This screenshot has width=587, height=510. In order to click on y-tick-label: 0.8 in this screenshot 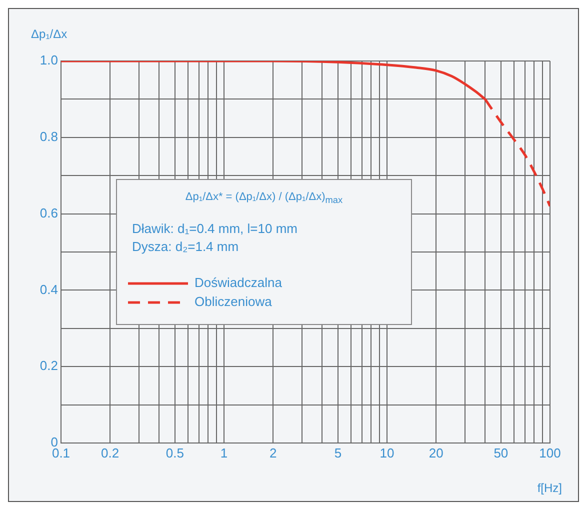, I will do `click(49, 136)`.